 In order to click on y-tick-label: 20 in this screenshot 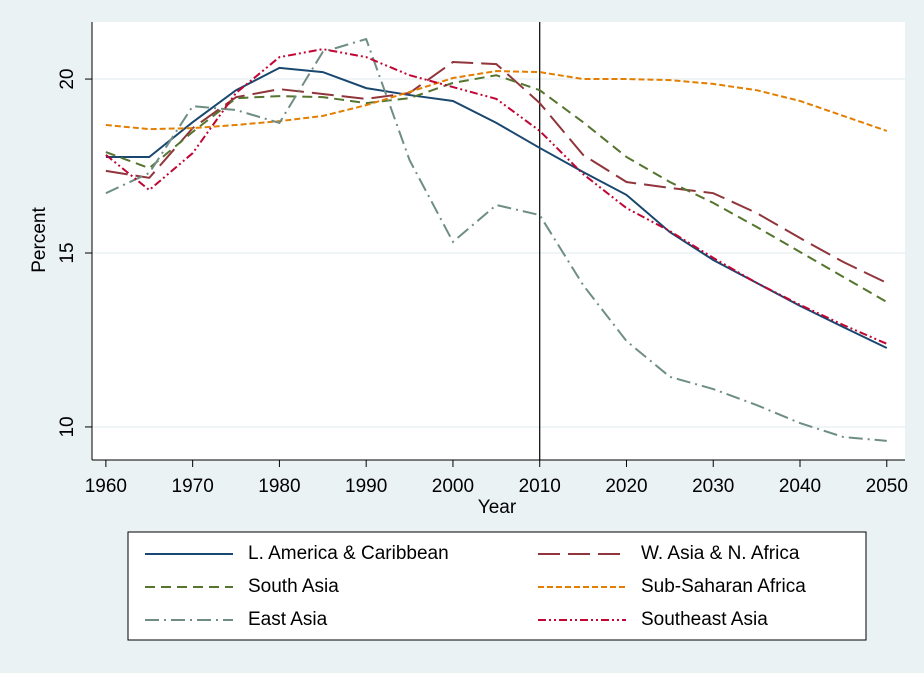, I will do `click(67, 78)`.